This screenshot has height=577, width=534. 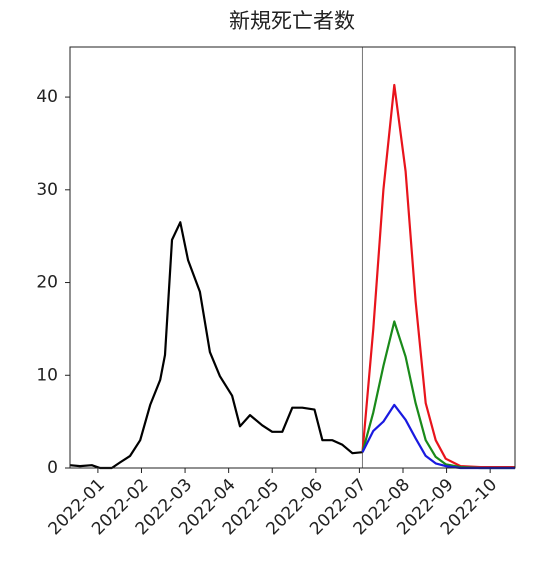 What do you see at coordinates (47, 190) in the screenshot?
I see `y-tick-label: 30` at bounding box center [47, 190].